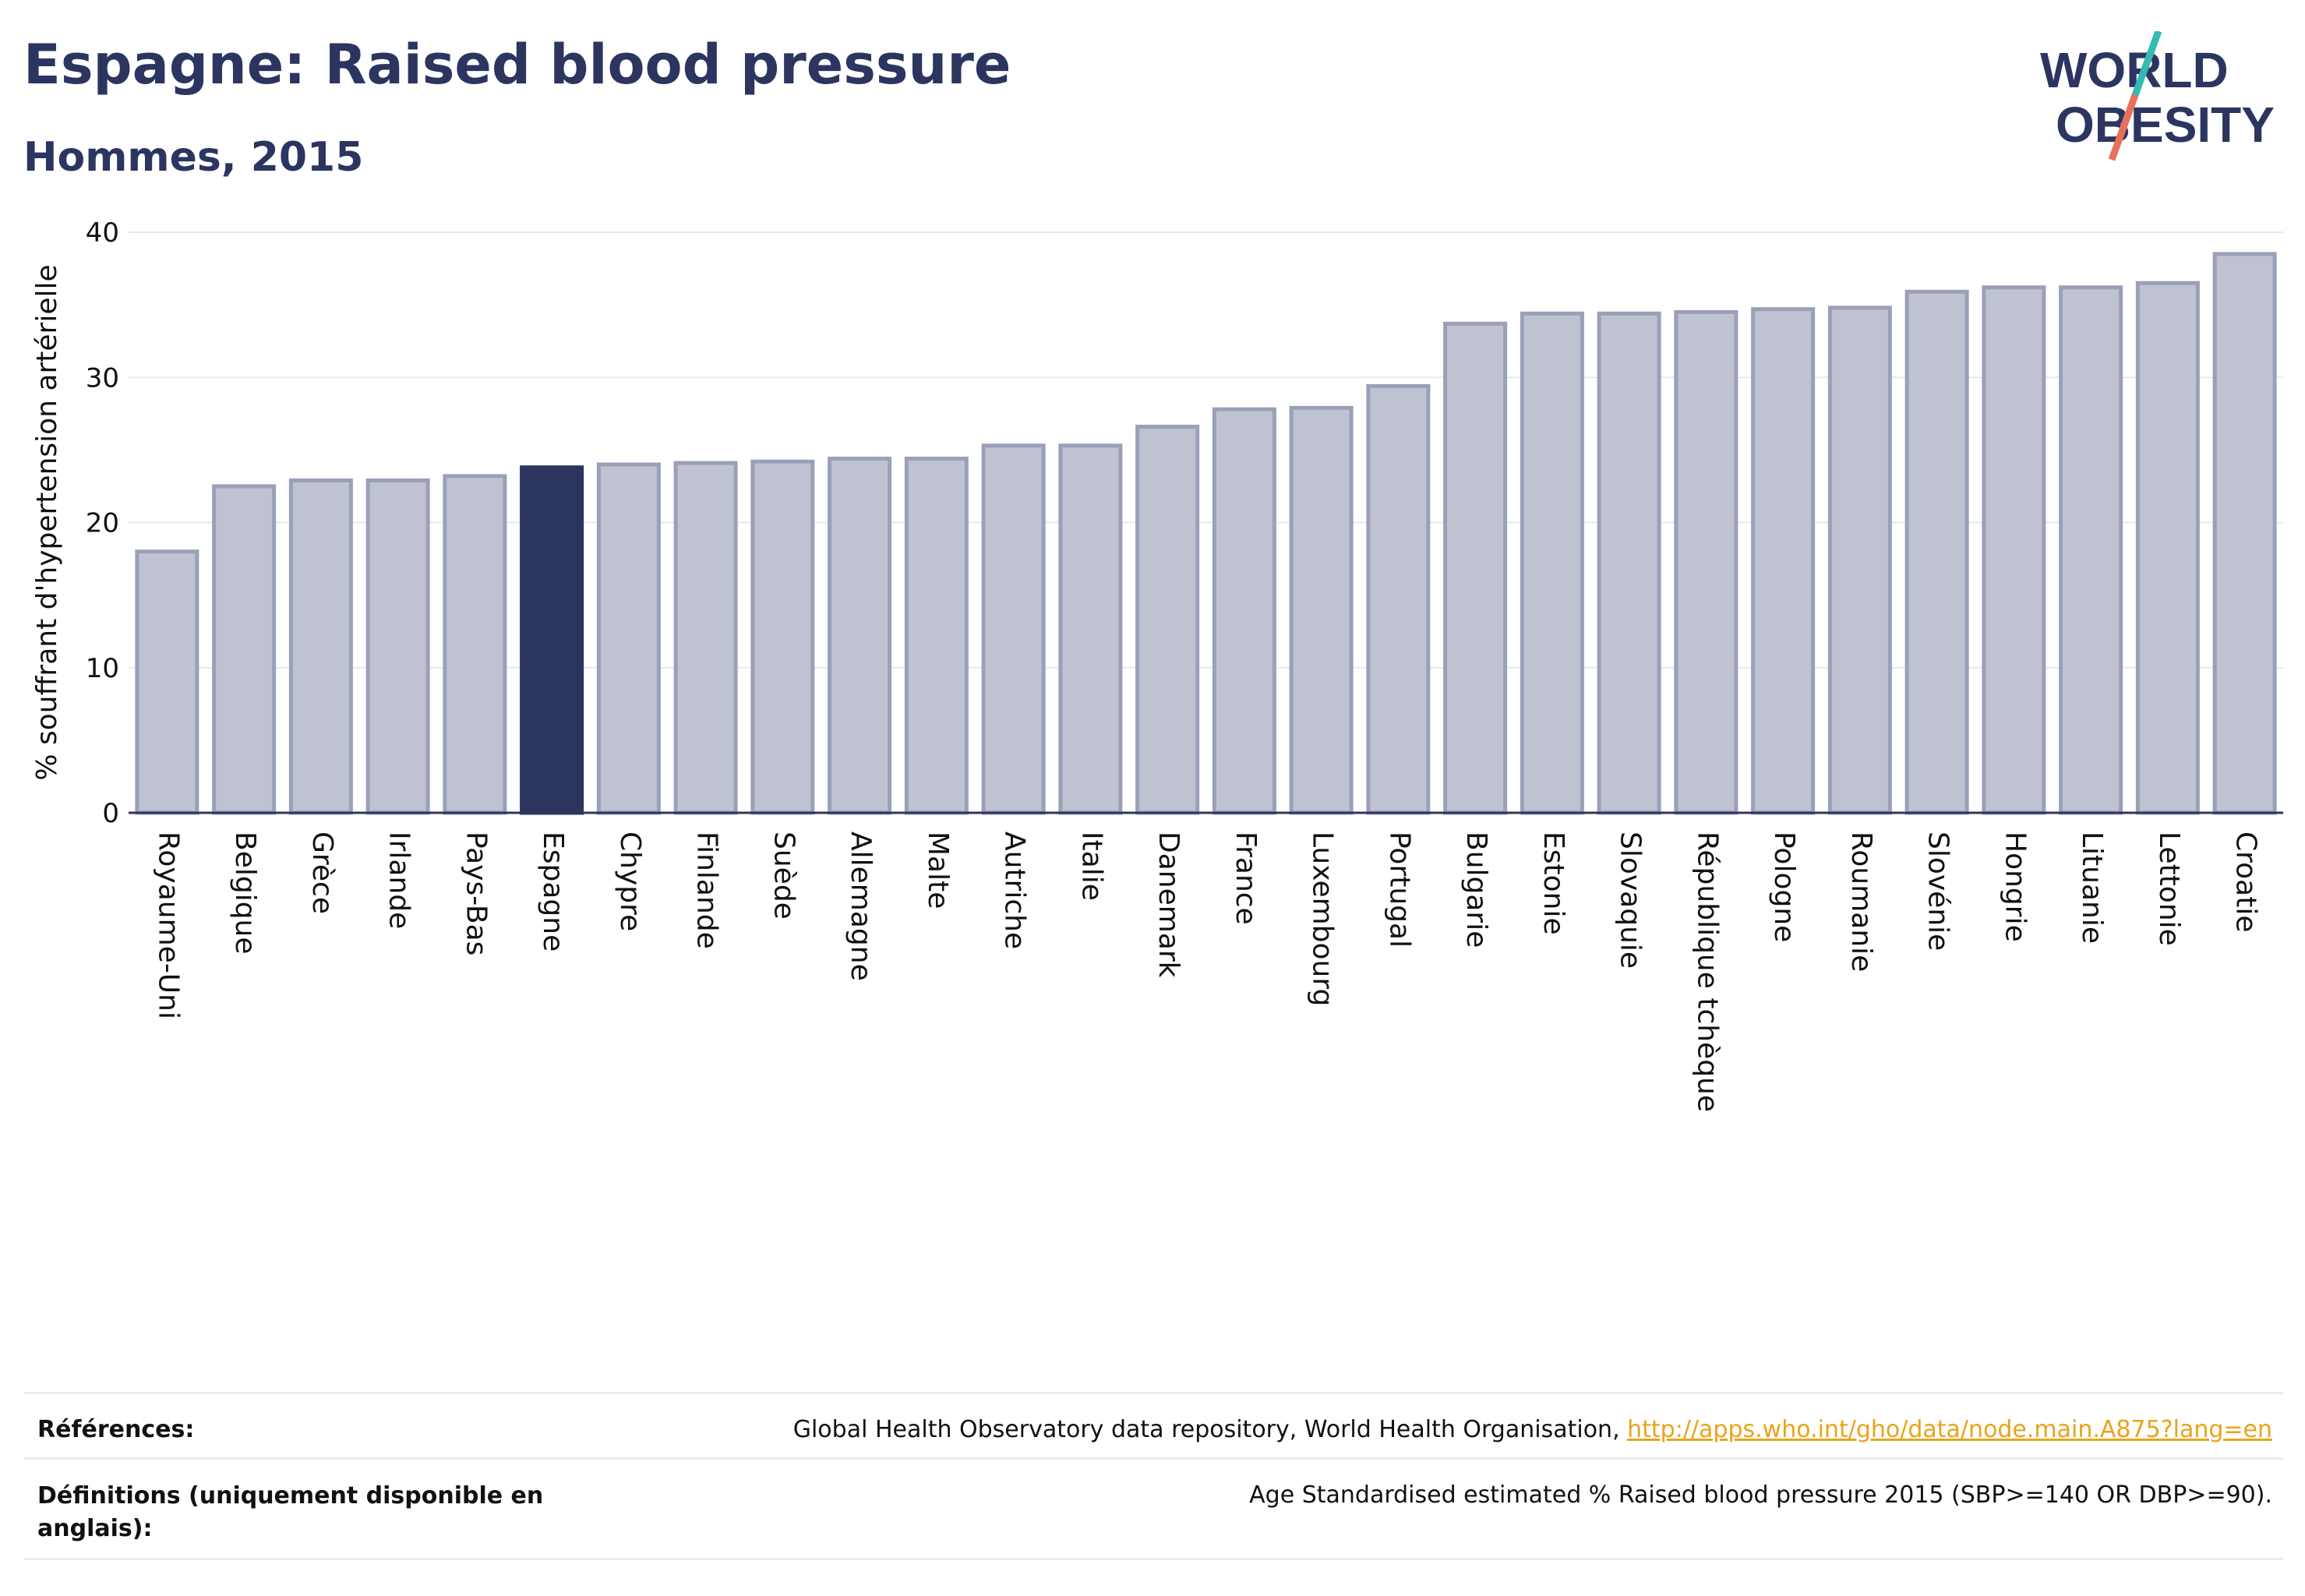 The width and height of the screenshot is (2305, 1596). I want to click on chart-subtitle: Hommes, 2015, so click(193, 157).